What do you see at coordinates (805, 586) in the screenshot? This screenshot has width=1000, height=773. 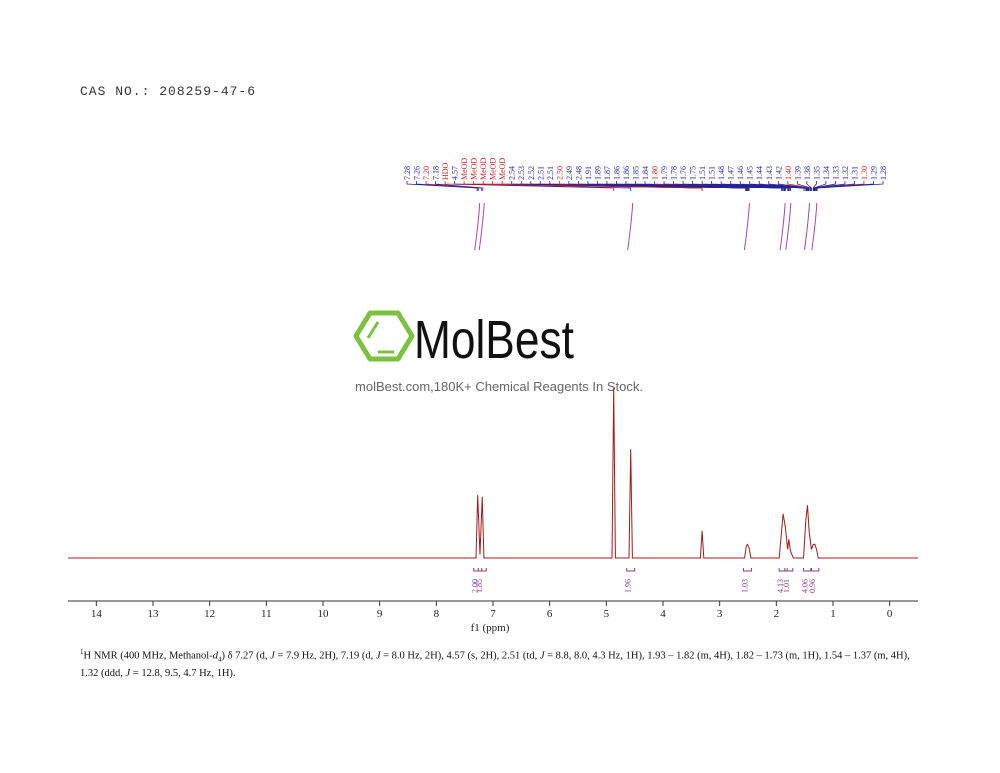 I see `integral-label: 4.06` at bounding box center [805, 586].